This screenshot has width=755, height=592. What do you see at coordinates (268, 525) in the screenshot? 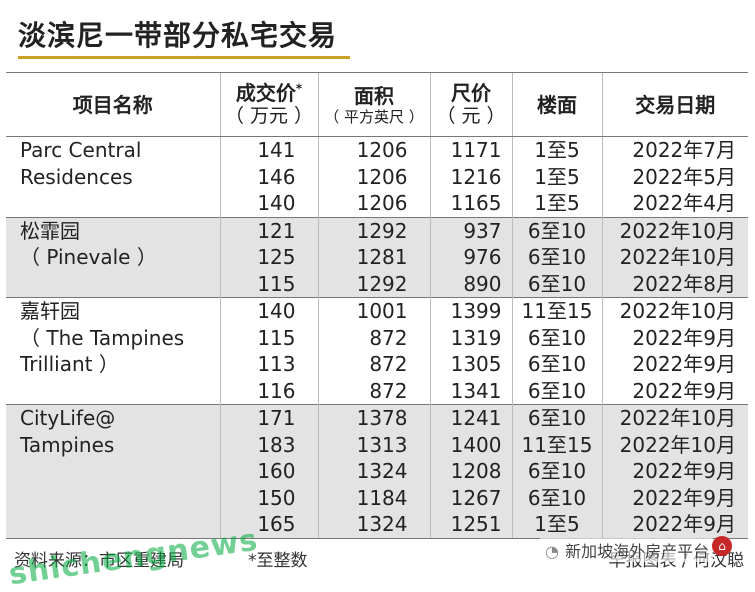
I see `price-cell: 165` at bounding box center [268, 525].